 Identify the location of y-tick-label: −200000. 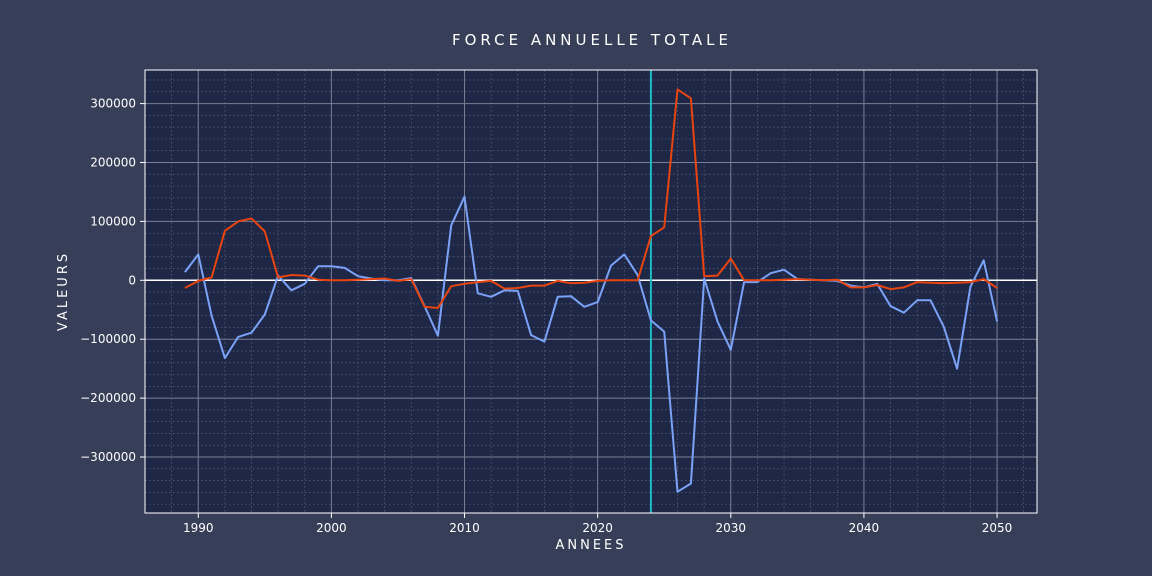
(108, 398).